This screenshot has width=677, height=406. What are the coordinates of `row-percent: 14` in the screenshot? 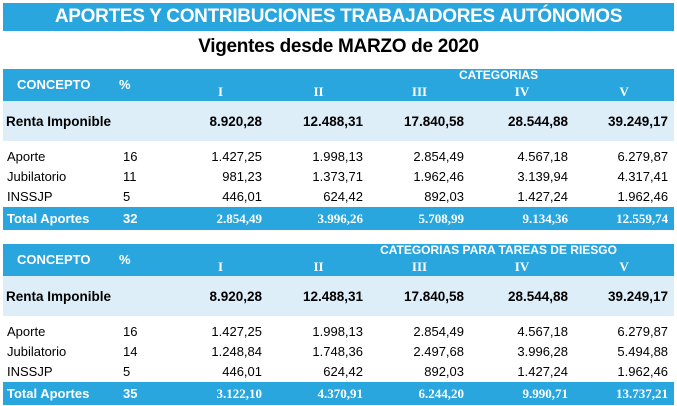 It's located at (130, 351).